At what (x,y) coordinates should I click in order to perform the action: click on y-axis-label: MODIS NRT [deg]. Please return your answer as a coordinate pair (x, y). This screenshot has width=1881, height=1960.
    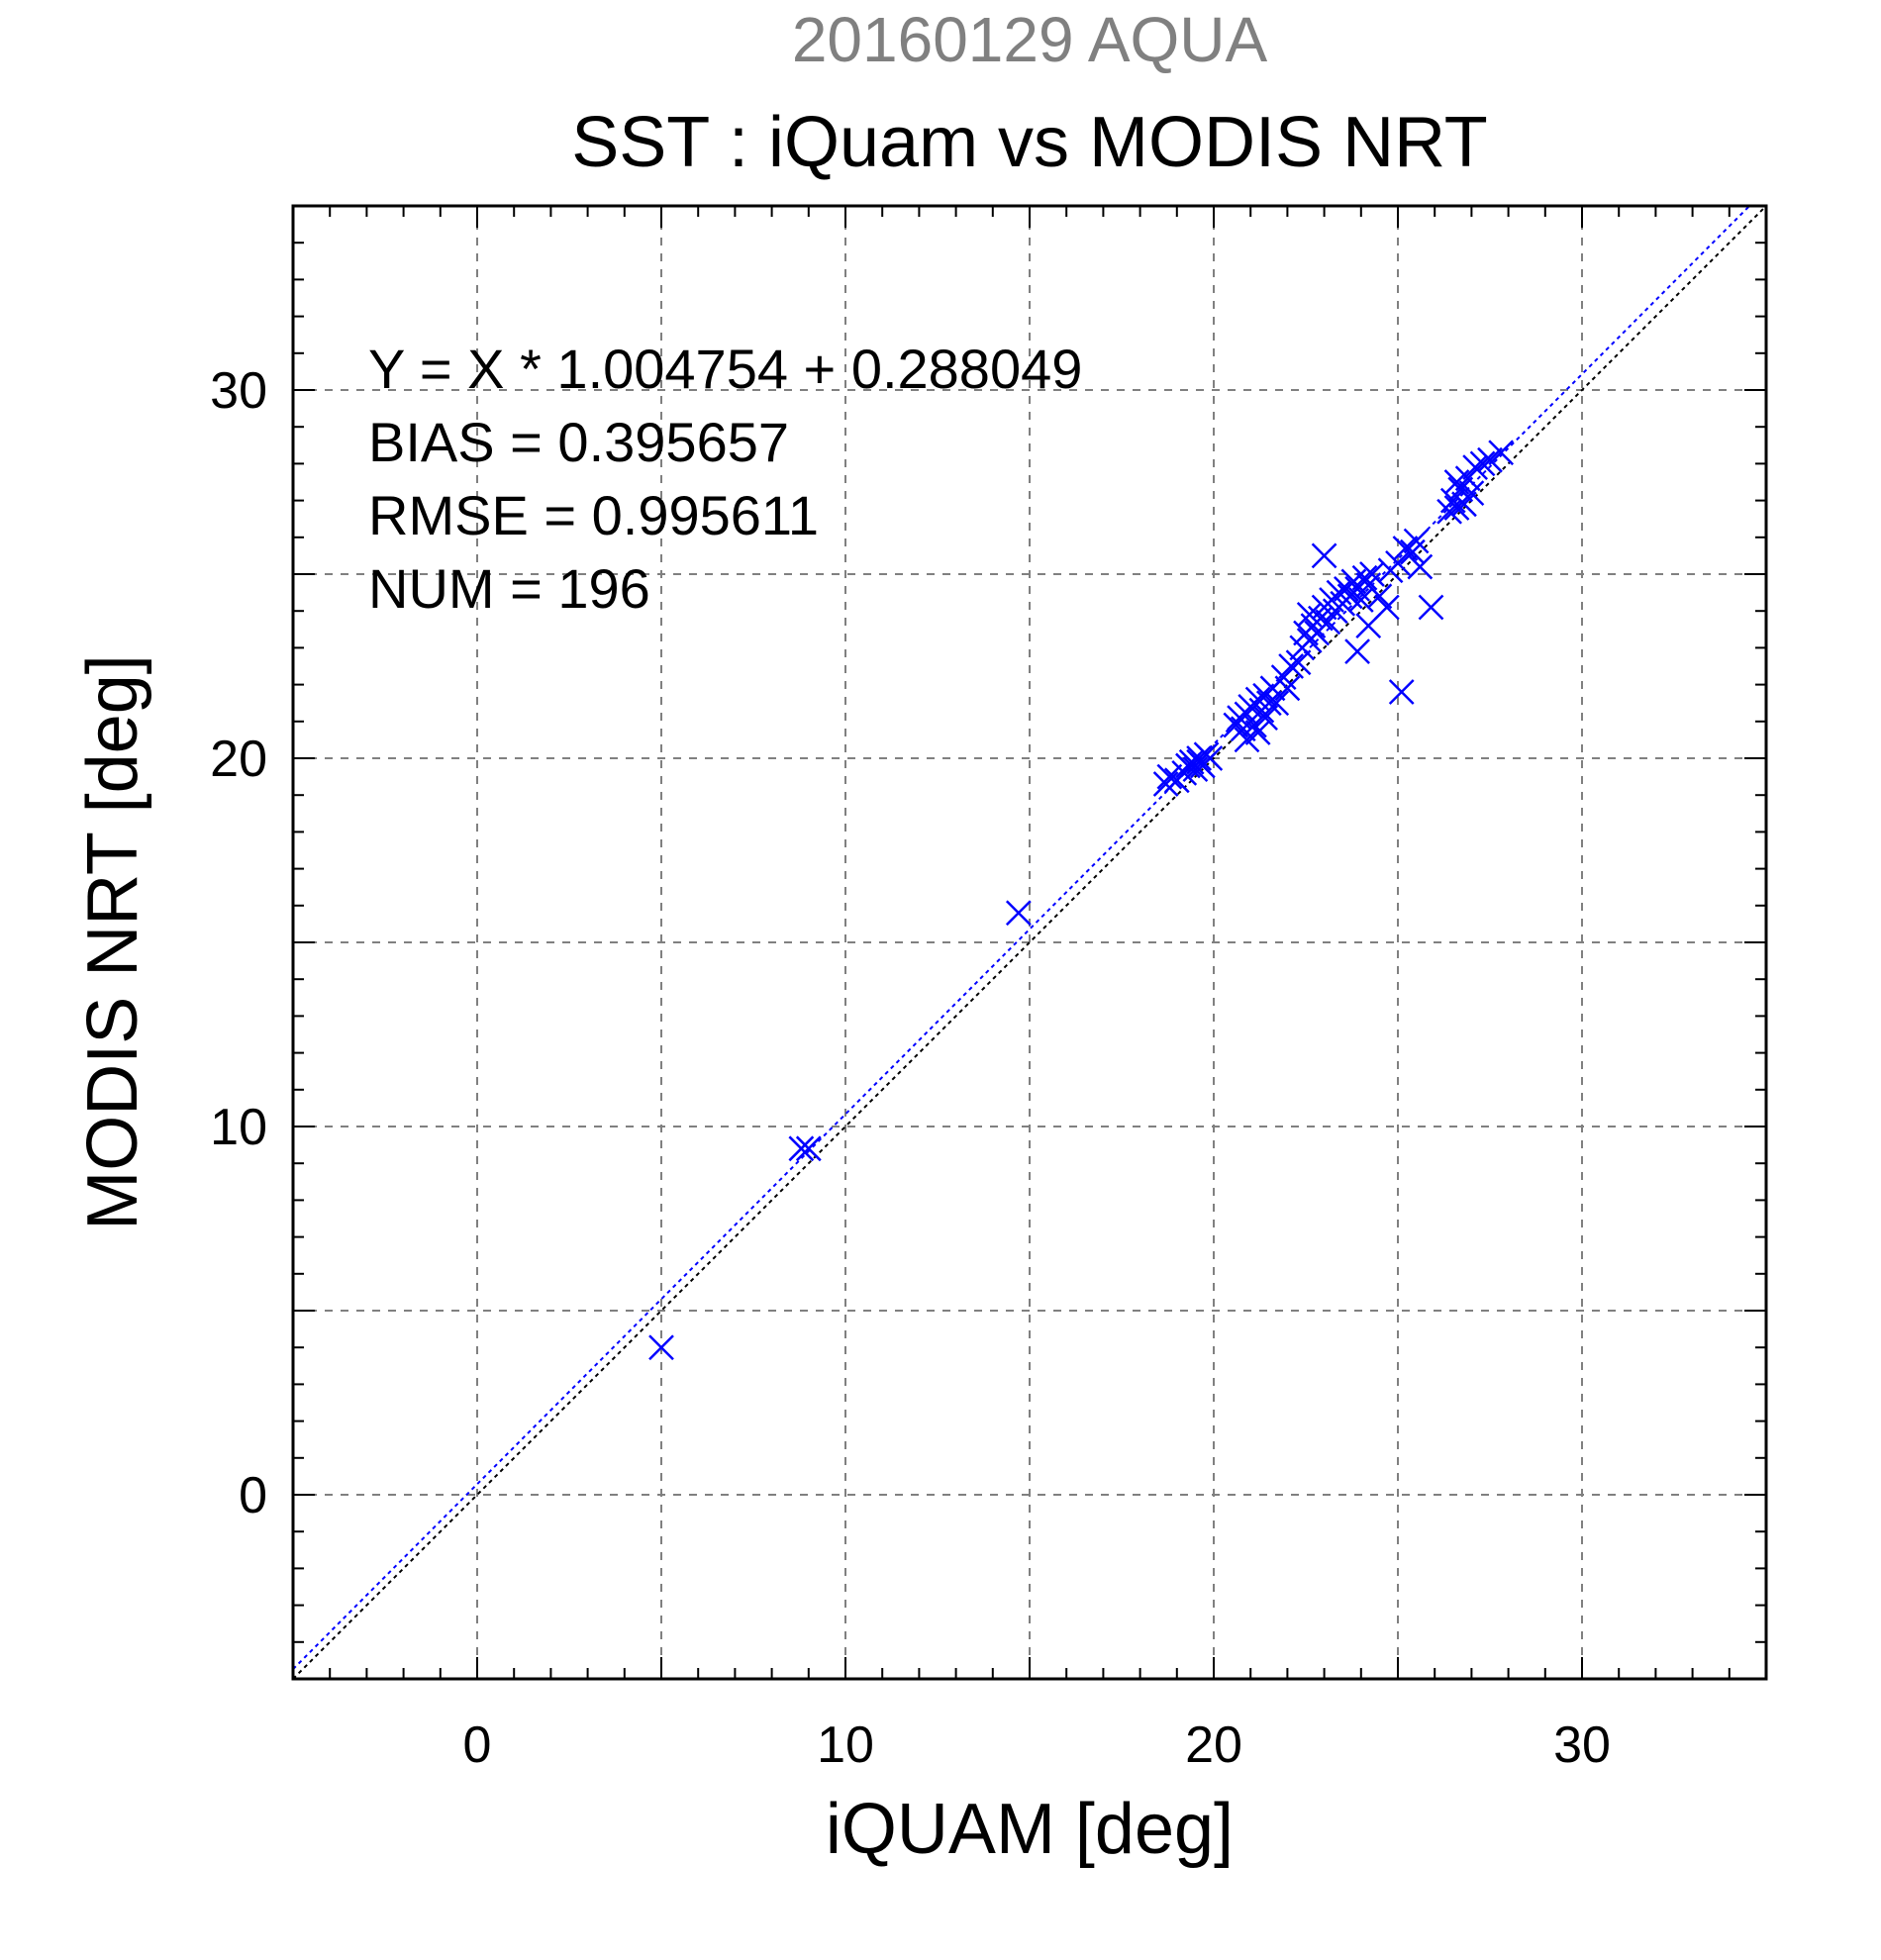
    Looking at the image, I should click on (112, 942).